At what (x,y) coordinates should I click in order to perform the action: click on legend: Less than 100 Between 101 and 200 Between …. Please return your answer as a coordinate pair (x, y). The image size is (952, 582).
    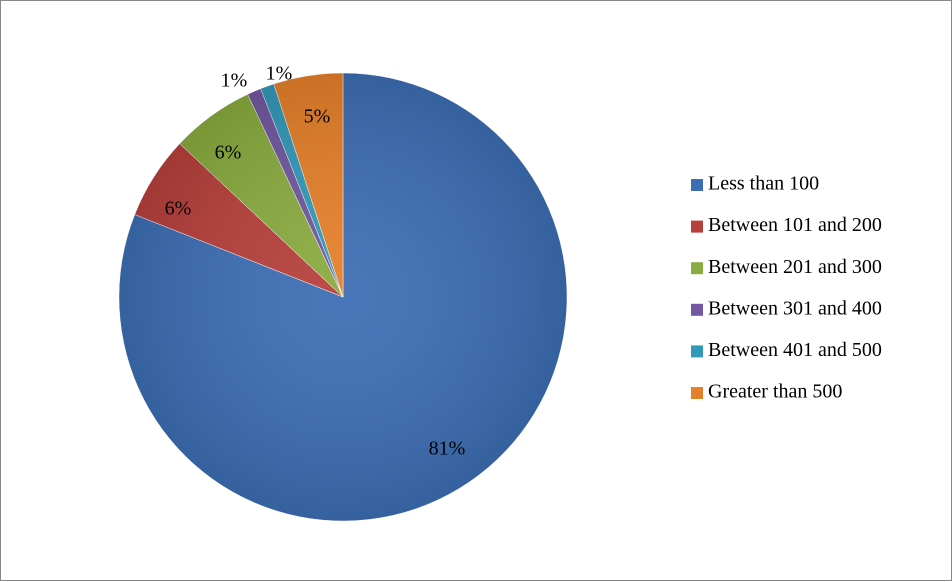
    Looking at the image, I should click on (786, 288).